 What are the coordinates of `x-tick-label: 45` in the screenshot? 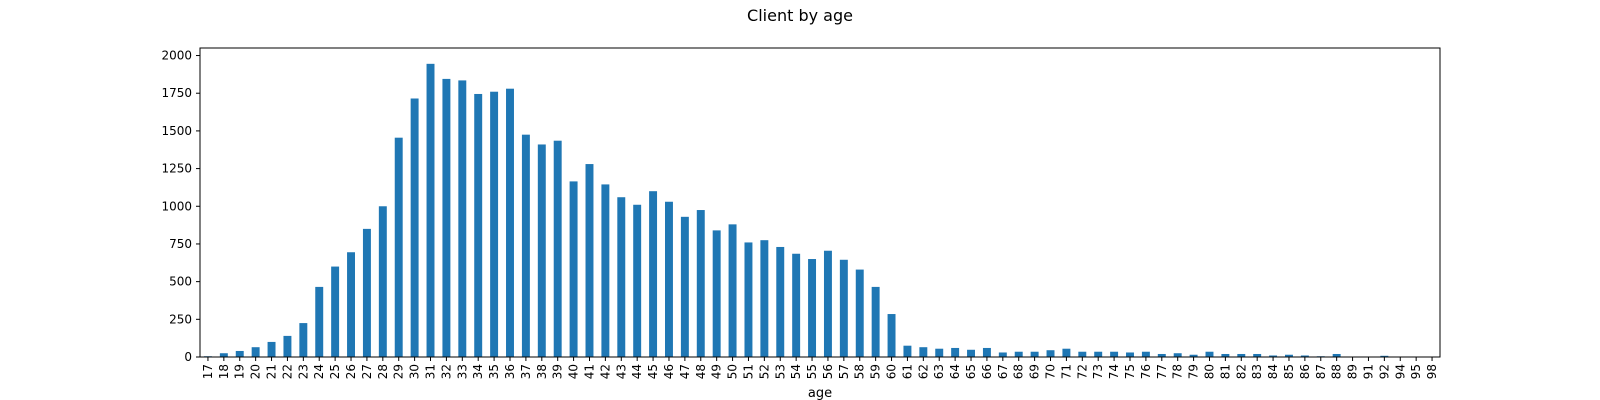 It's located at (653, 371).